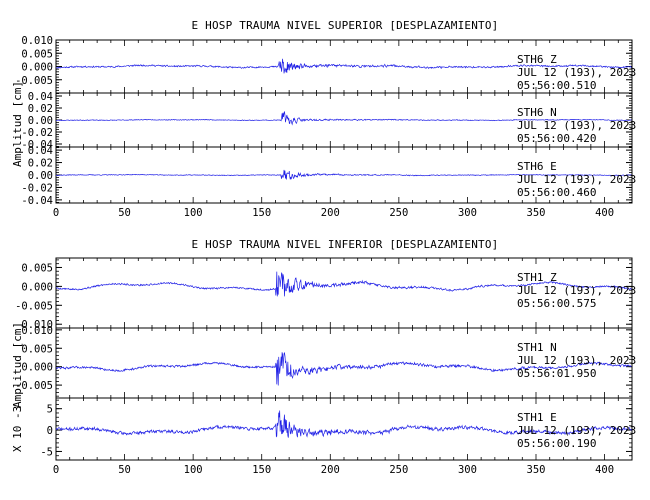  I want to click on station-component-label: STH6 N, so click(537, 112).